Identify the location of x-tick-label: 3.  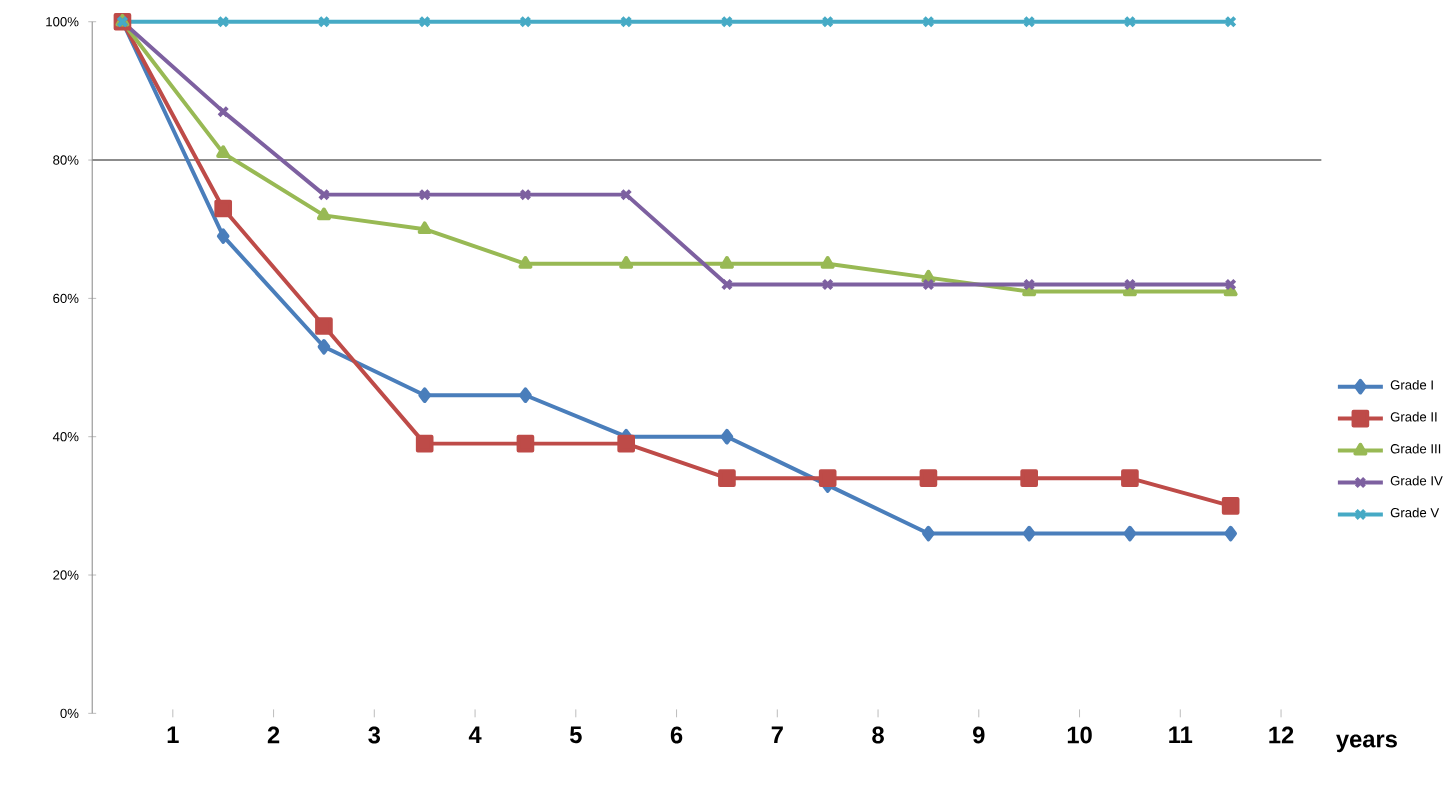
(374, 735).